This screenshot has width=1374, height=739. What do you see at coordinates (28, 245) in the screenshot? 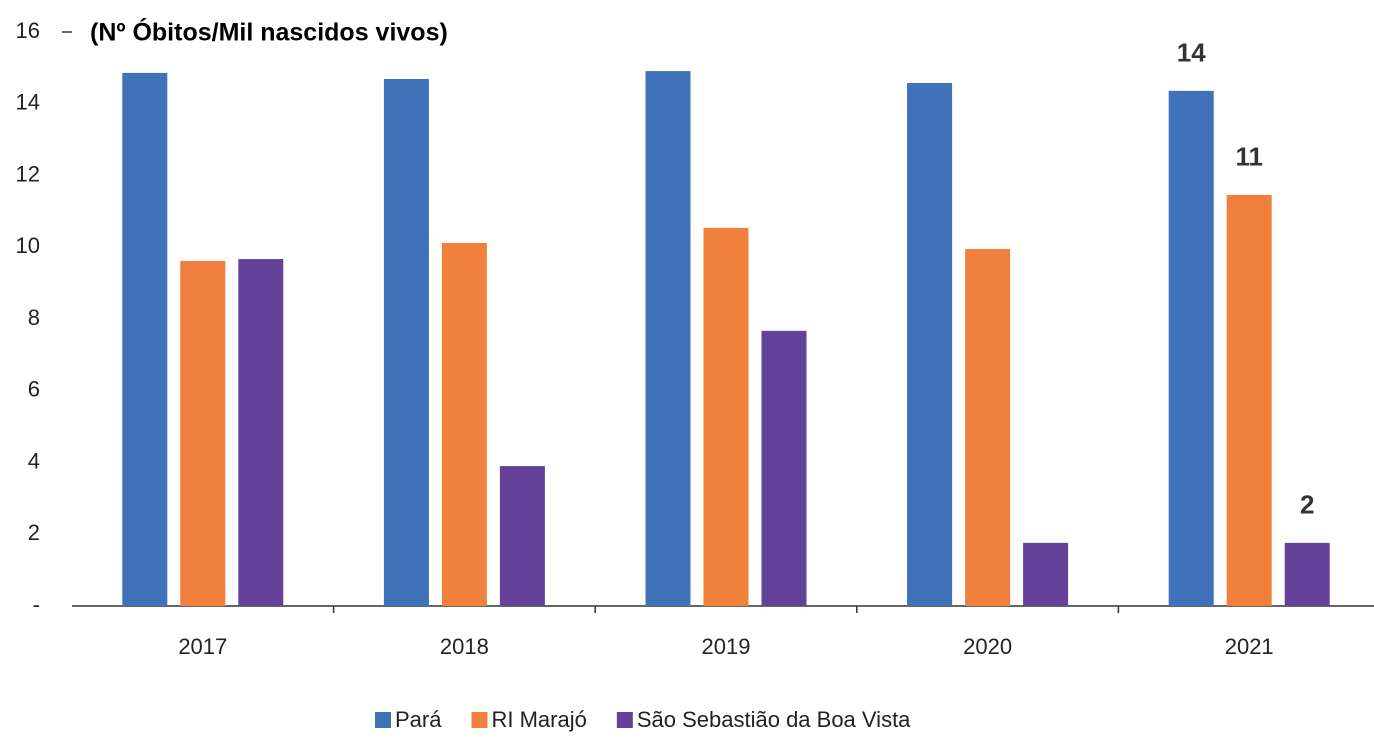
I see `y-tick-label: 10` at bounding box center [28, 245].